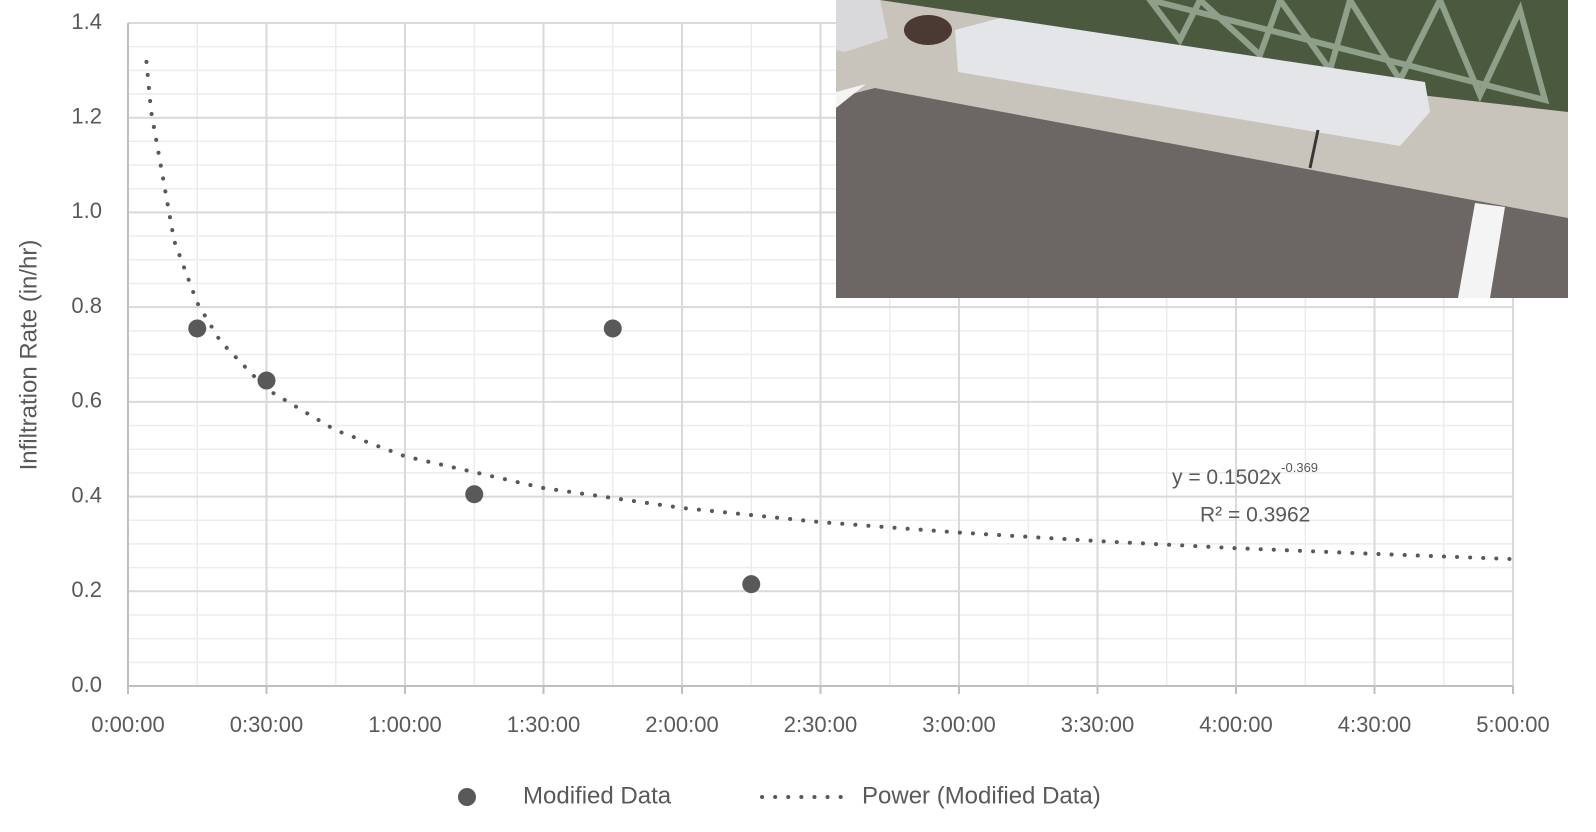 The image size is (1596, 832). I want to click on photo-asphalt, so click(1202, 193).